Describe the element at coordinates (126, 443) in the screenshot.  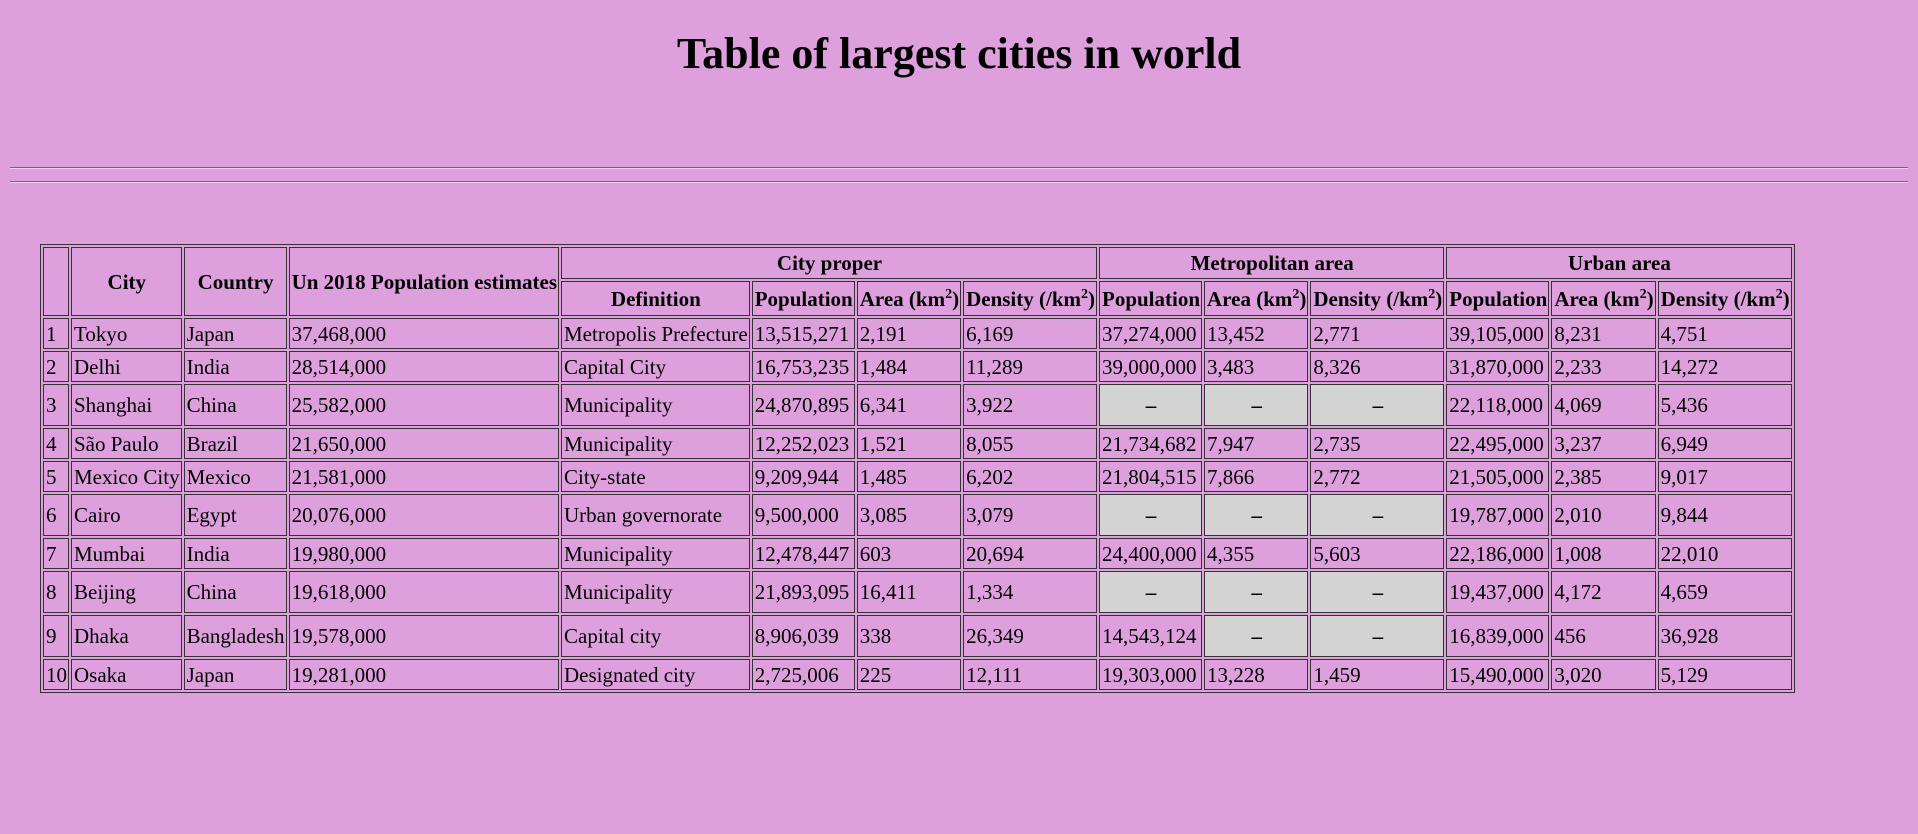
I see `cell-city: São Paulo` at that location.